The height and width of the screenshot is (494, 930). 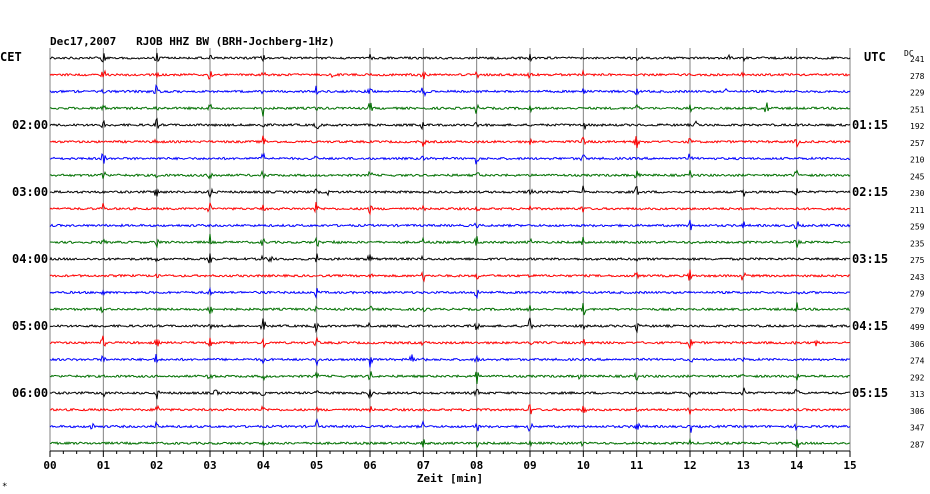 What do you see at coordinates (917, 126) in the screenshot?
I see `dc-value-row-5: 192` at bounding box center [917, 126].